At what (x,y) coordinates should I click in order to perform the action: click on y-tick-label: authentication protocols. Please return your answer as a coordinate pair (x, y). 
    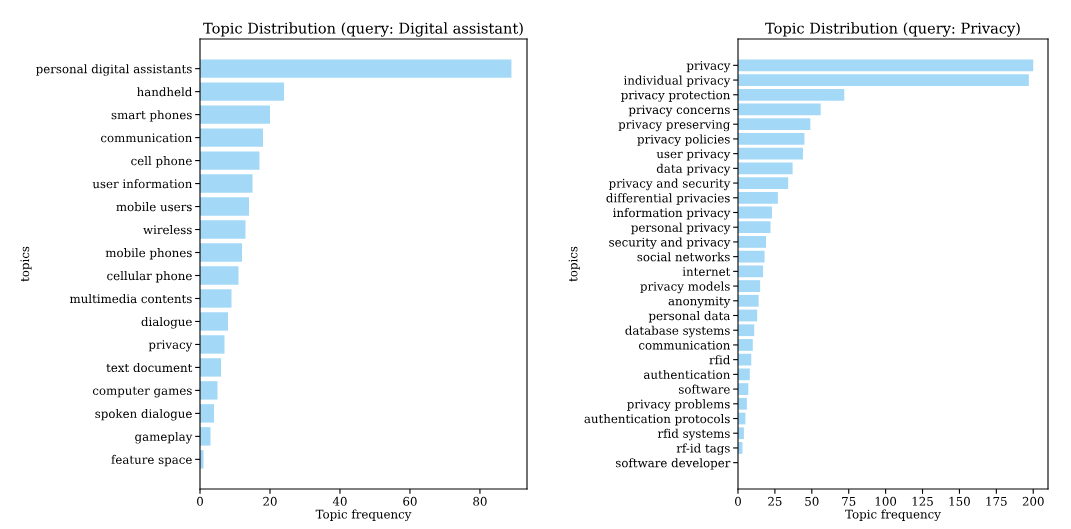
    Looking at the image, I should click on (657, 420).